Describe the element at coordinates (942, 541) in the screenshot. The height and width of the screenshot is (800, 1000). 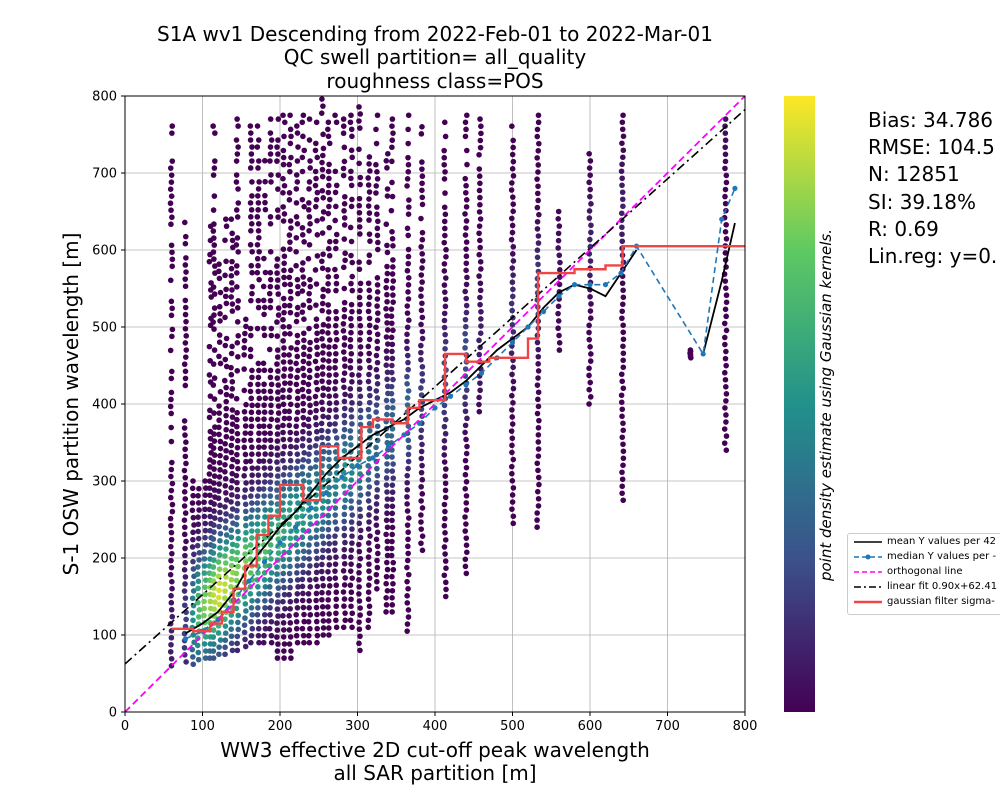
I see `legend-label-mean: mean Y values per 42` at that location.